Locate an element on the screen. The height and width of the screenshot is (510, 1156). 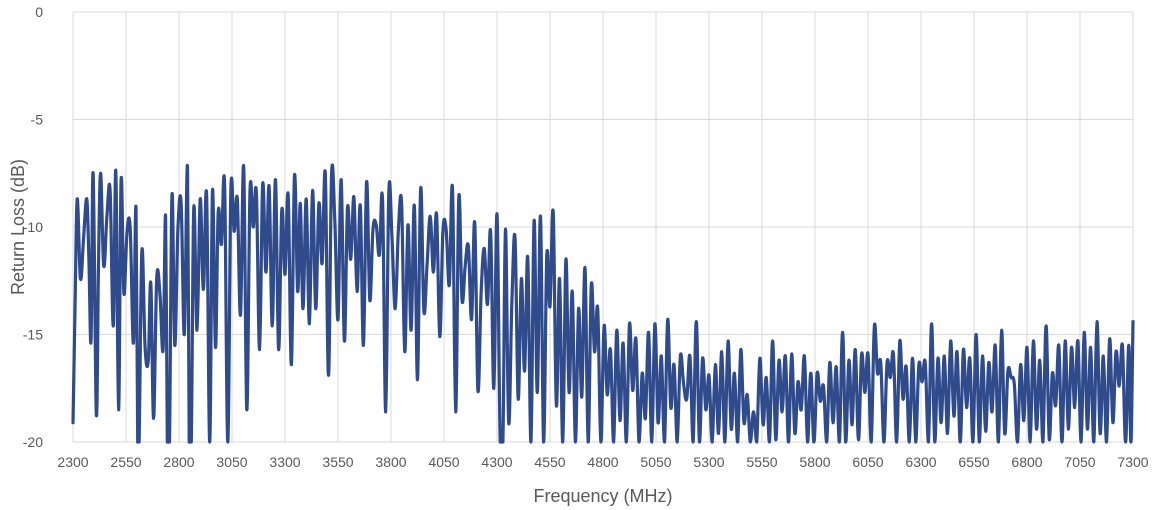
y-tick-label: -10 is located at coordinates (33, 227).